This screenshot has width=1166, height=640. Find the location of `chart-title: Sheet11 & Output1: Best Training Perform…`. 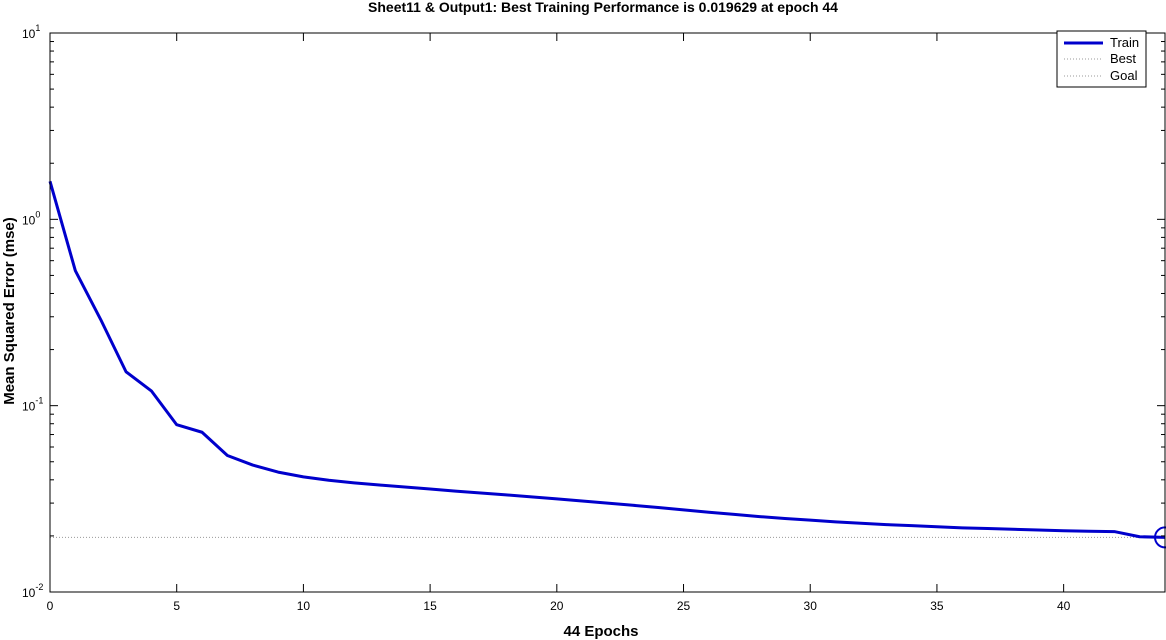

chart-title: Sheet11 & Output1: Best Training Perform… is located at coordinates (603, 7).